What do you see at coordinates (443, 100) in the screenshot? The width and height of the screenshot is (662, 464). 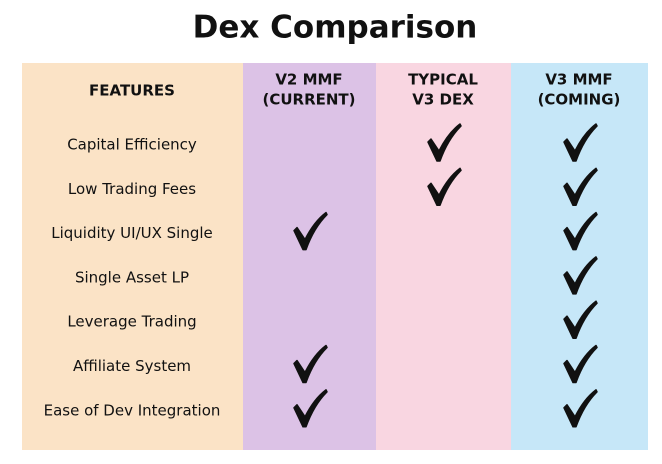 I see `column-header: V3 DEX` at bounding box center [443, 100].